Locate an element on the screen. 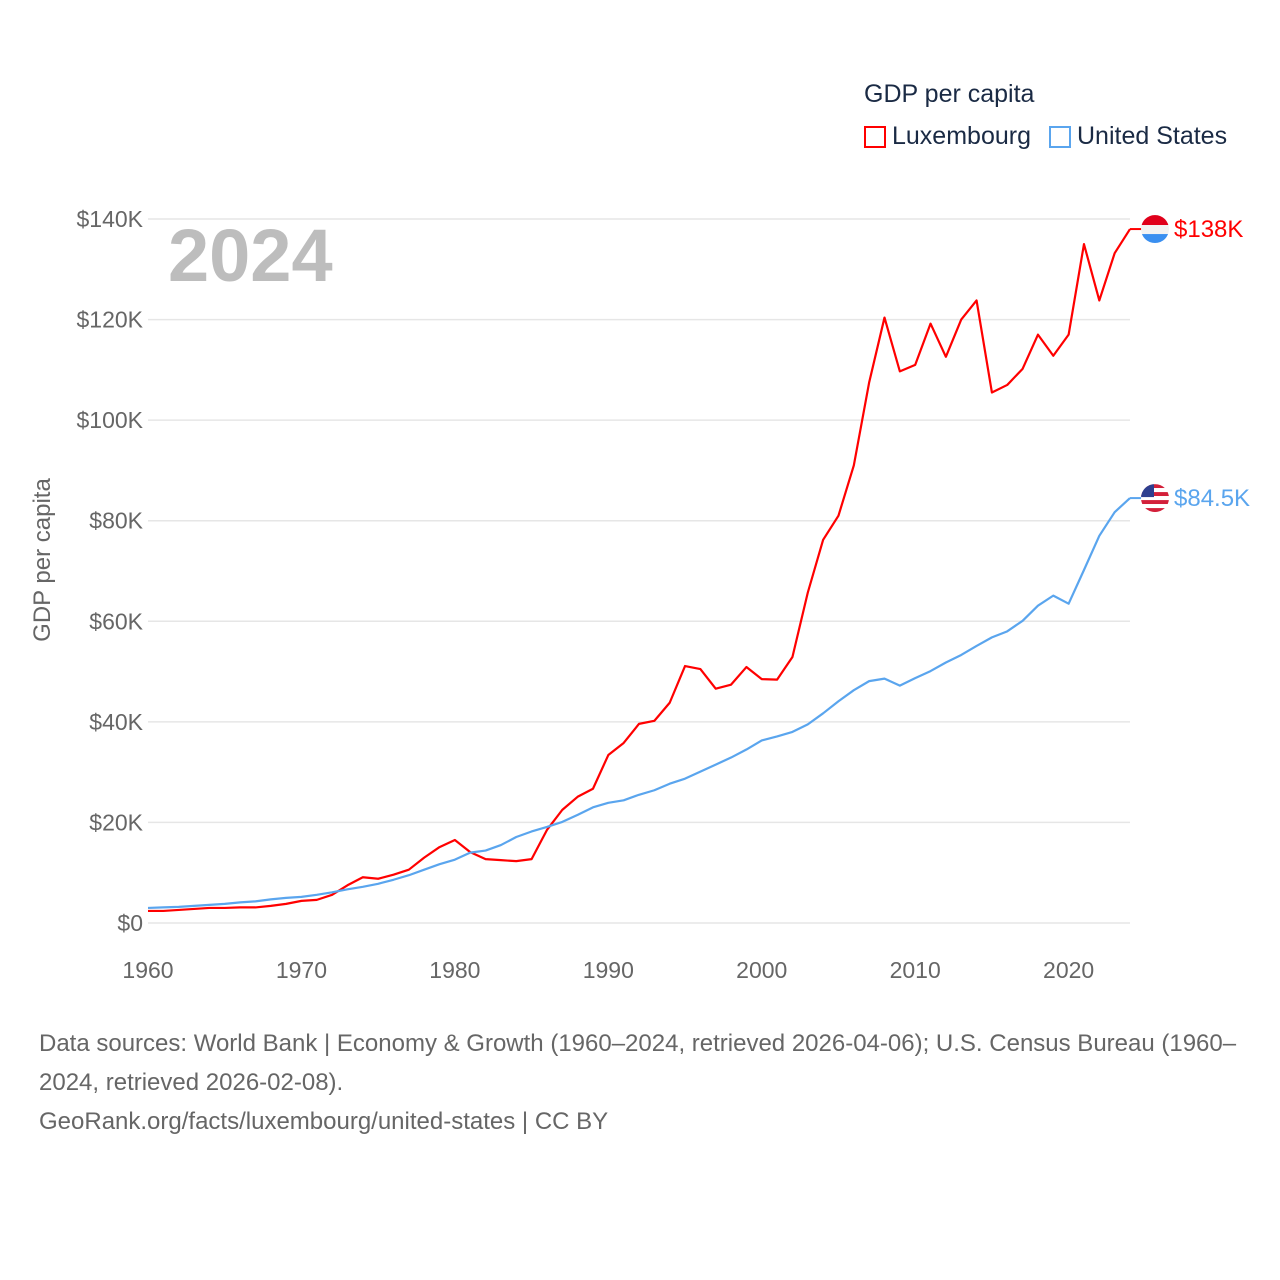 This screenshot has width=1280, height=1280. legend: Luxembourg United States is located at coordinates (1045, 136).